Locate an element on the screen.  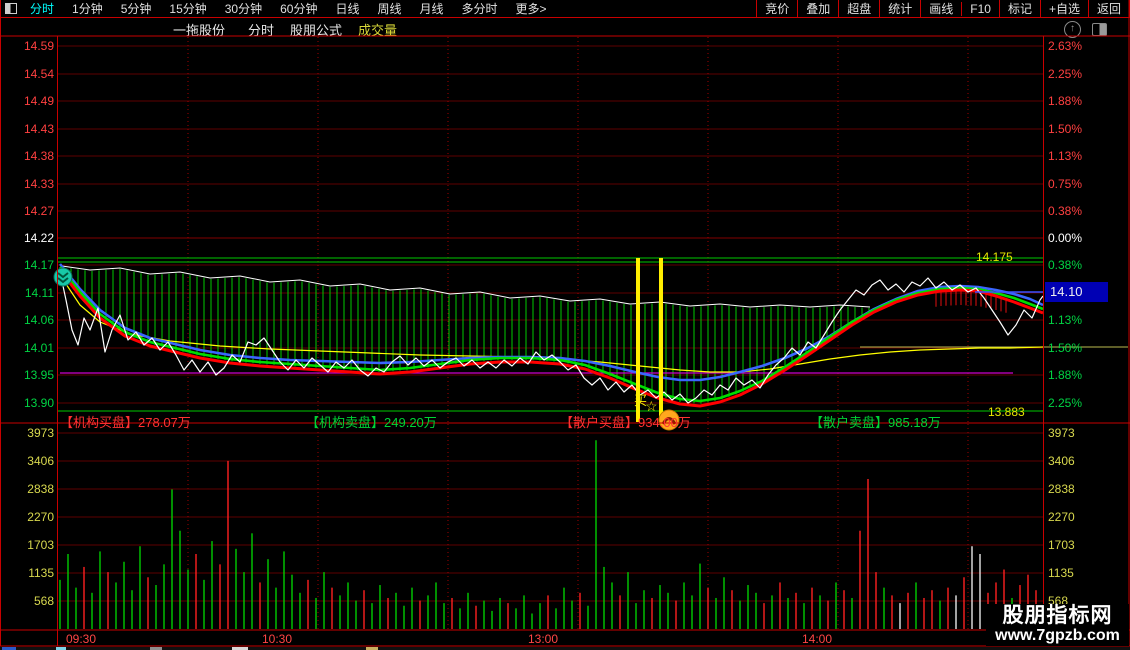
tab-15min: 15分钟 is located at coordinates (188, 9).